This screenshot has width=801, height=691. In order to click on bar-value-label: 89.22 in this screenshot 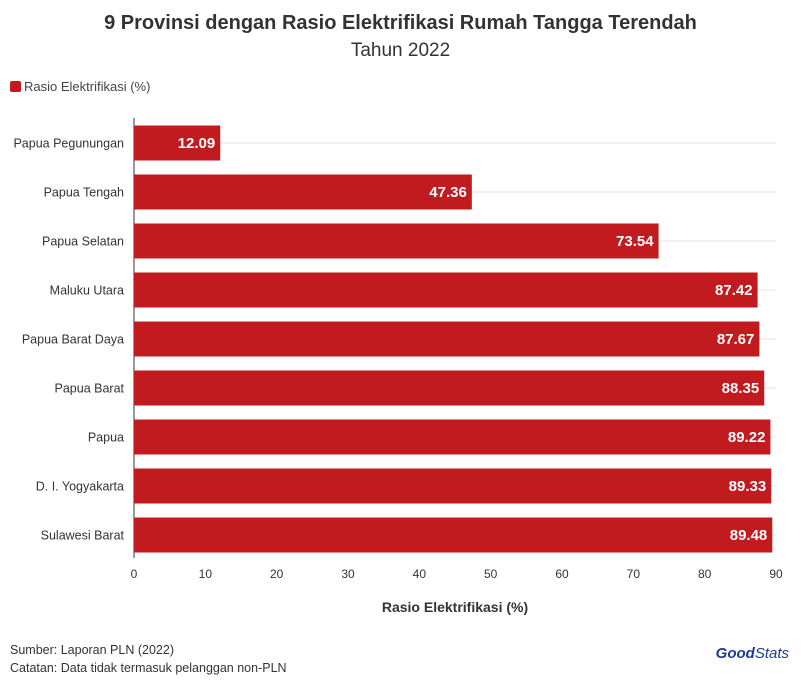, I will do `click(747, 437)`.